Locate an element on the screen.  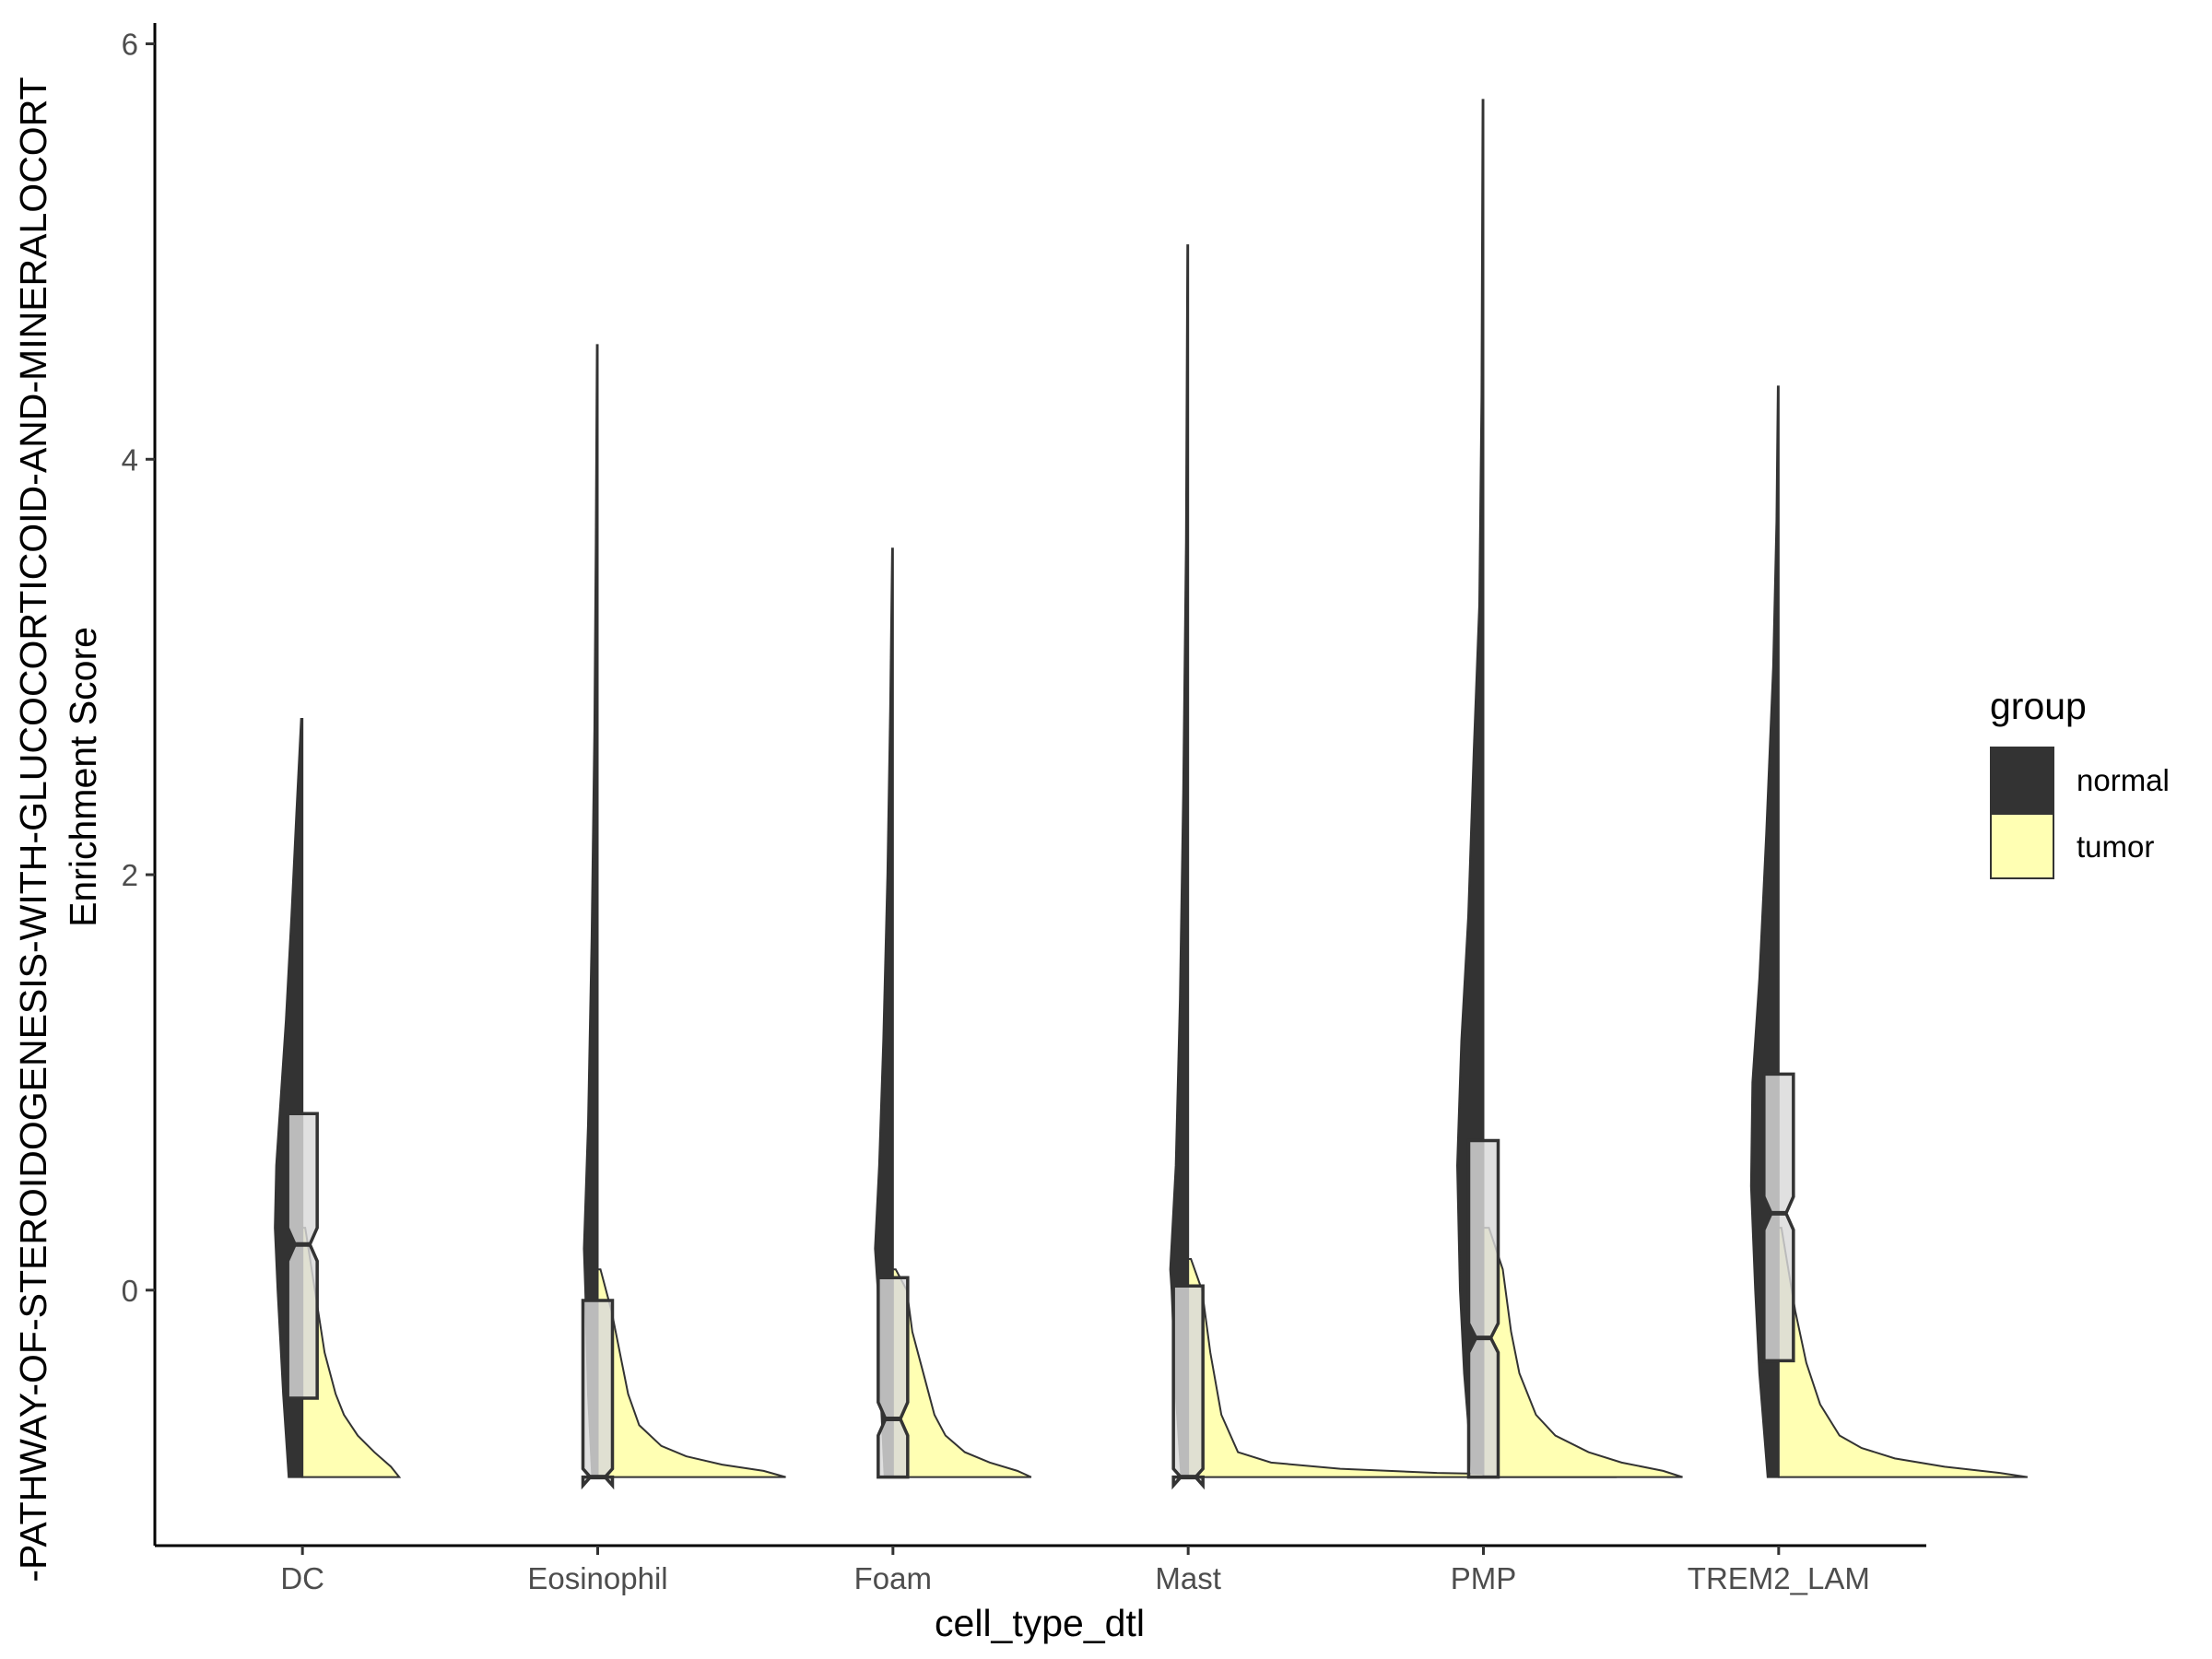
legend-label-normal: normal is located at coordinates (2123, 780).